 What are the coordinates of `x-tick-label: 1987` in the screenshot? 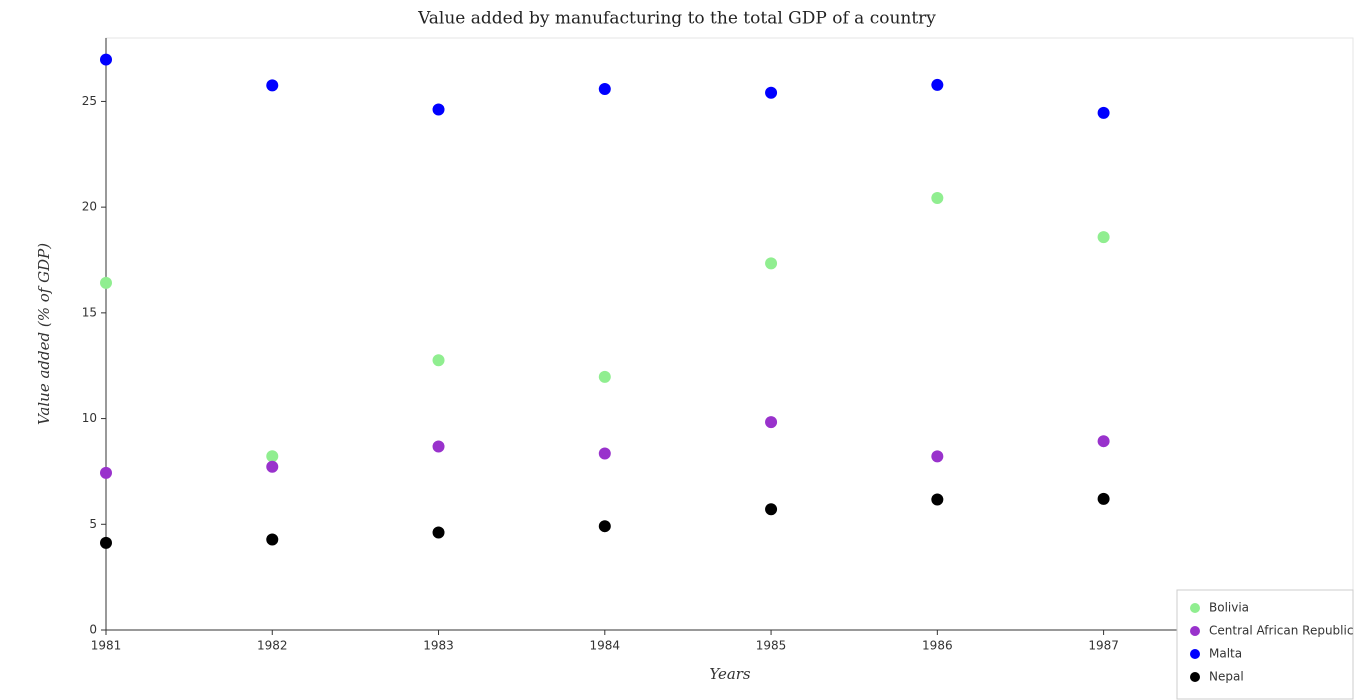 It's located at (1103, 646).